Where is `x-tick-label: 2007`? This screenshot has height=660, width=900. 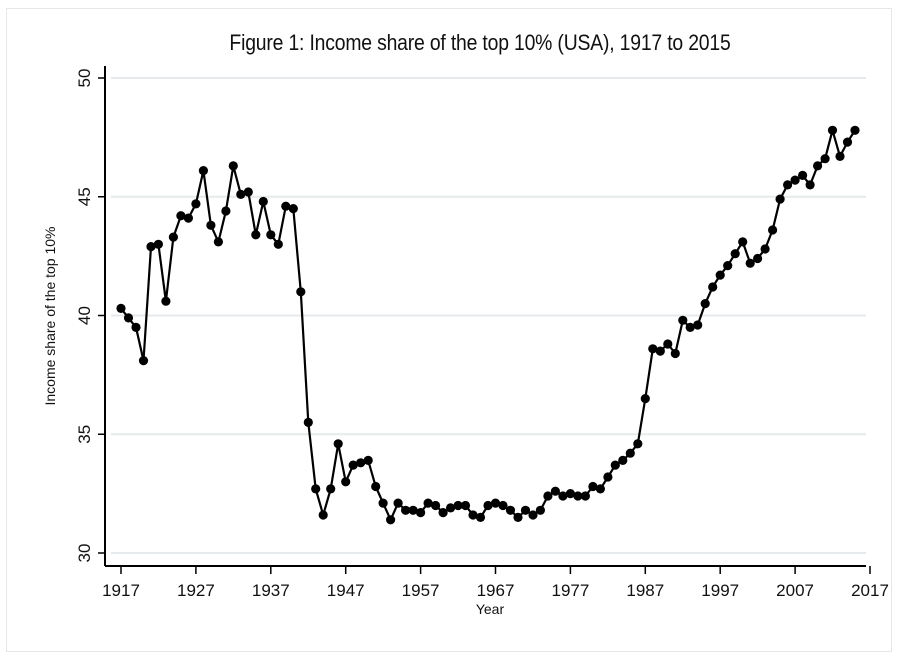
x-tick-label: 2007 is located at coordinates (795, 590).